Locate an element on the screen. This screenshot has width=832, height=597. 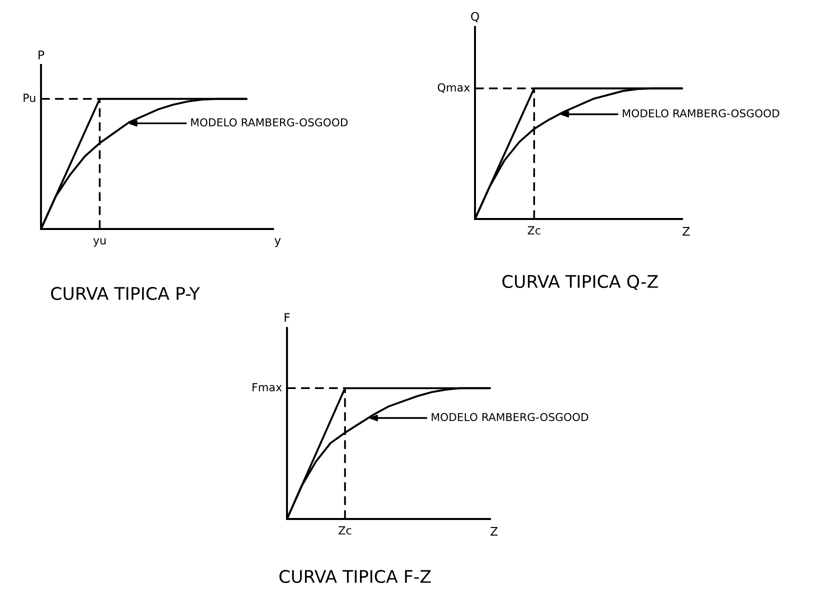
y-axis-title: F is located at coordinates (287, 317).